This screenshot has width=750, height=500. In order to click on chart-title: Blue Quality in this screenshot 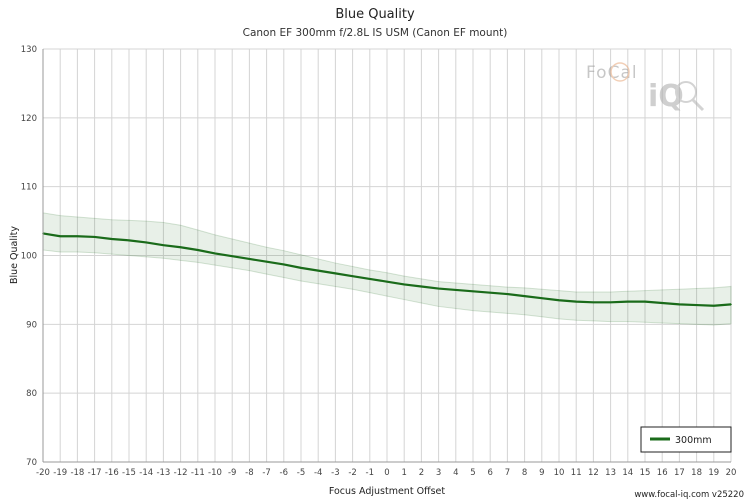, I will do `click(375, 14)`.